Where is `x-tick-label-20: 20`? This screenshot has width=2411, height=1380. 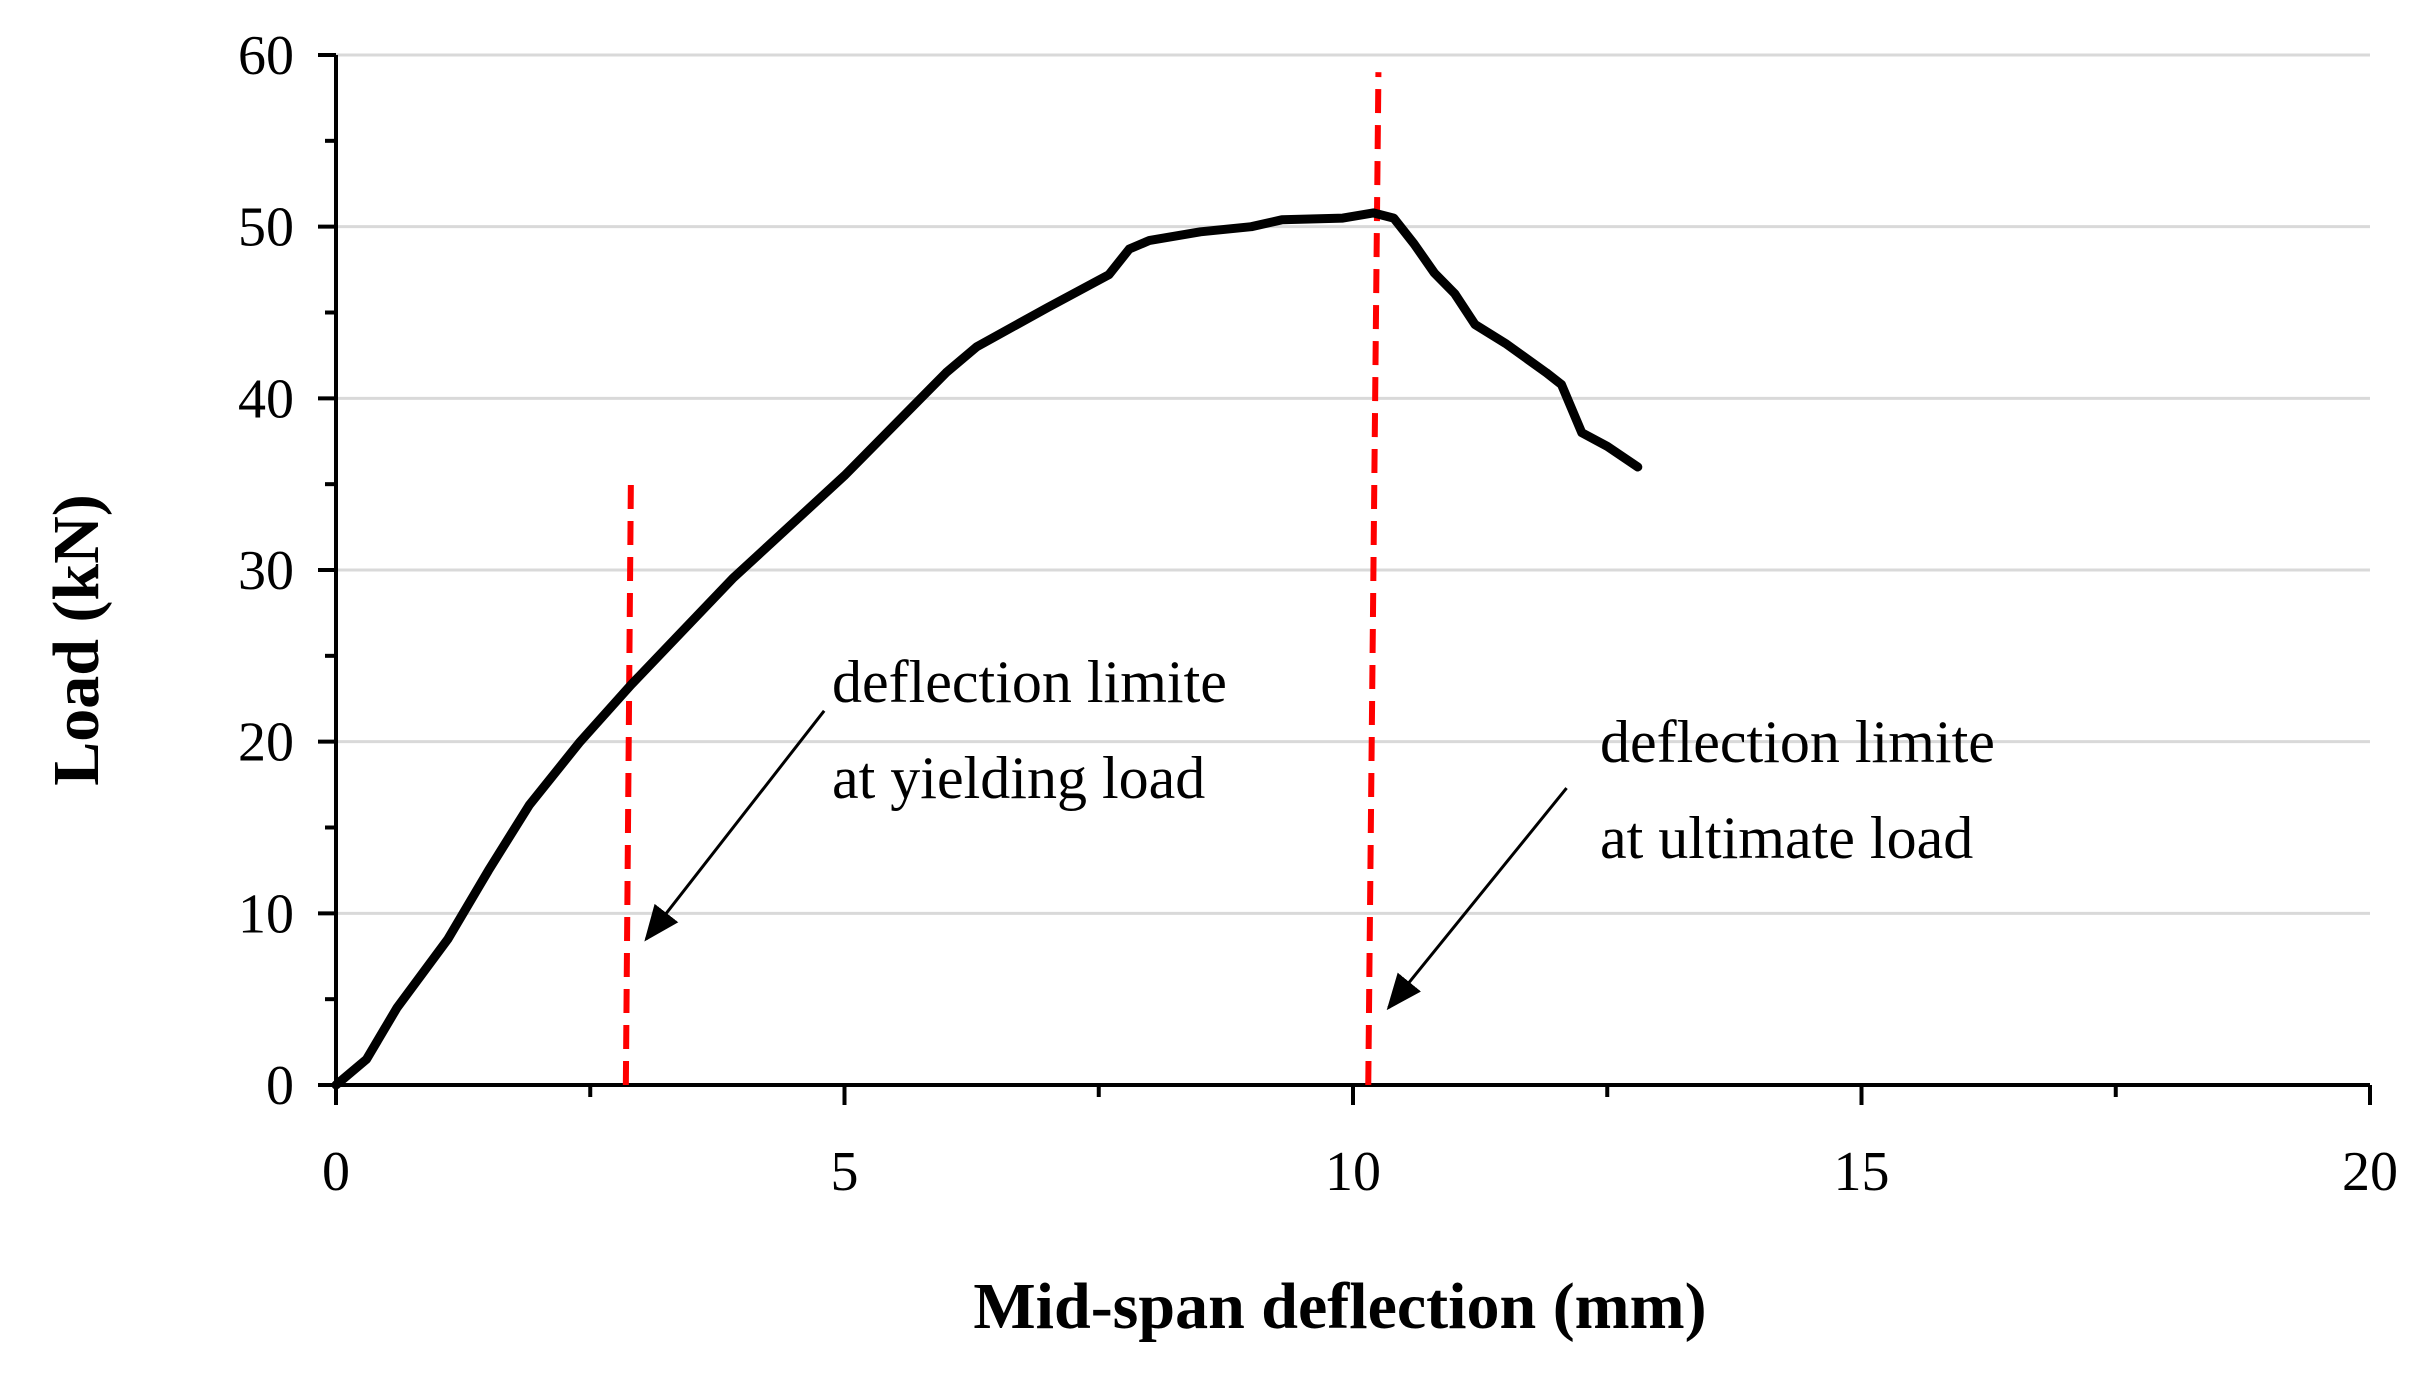 x-tick-label-20: 20 is located at coordinates (2370, 1172).